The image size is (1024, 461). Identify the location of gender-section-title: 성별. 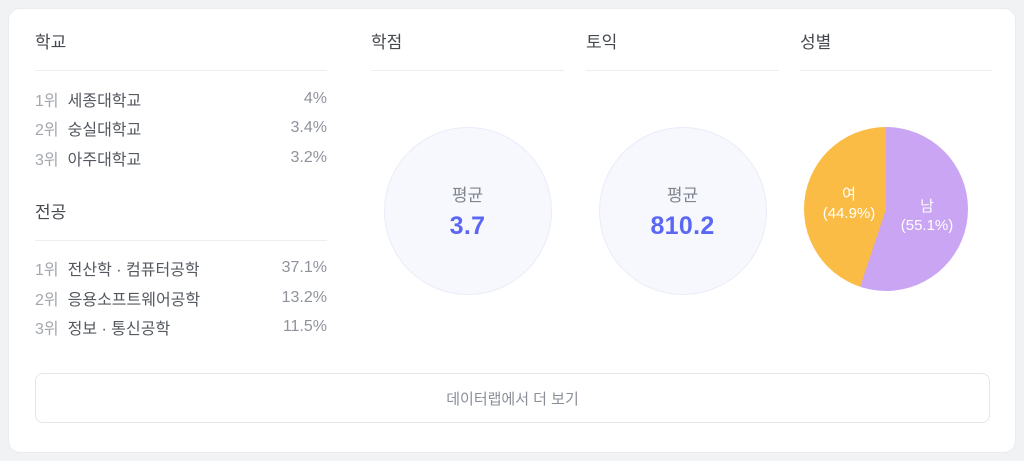
(816, 42).